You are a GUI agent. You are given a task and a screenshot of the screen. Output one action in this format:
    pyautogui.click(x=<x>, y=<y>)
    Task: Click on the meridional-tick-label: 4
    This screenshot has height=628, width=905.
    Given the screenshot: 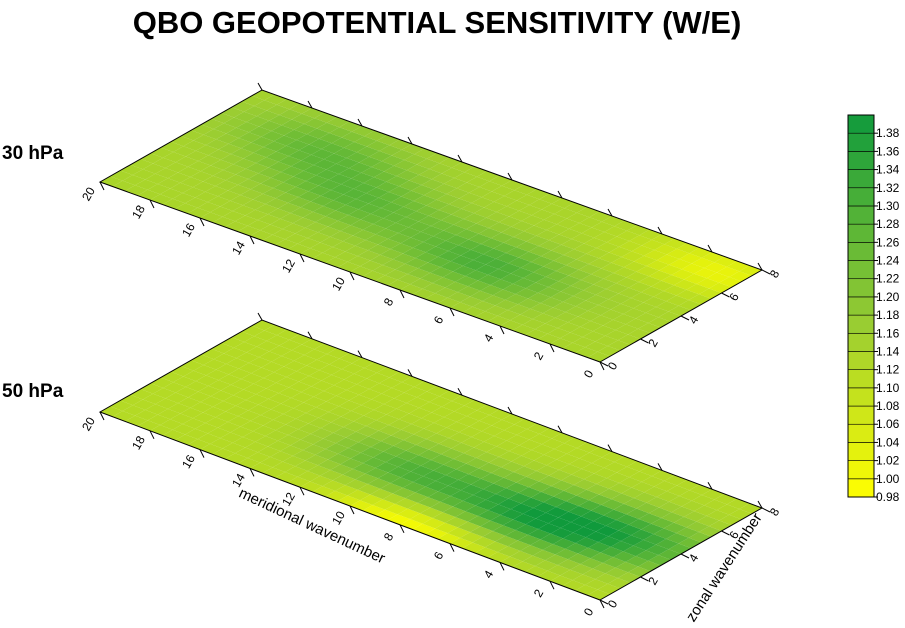 What is the action you would take?
    pyautogui.click(x=489, y=337)
    